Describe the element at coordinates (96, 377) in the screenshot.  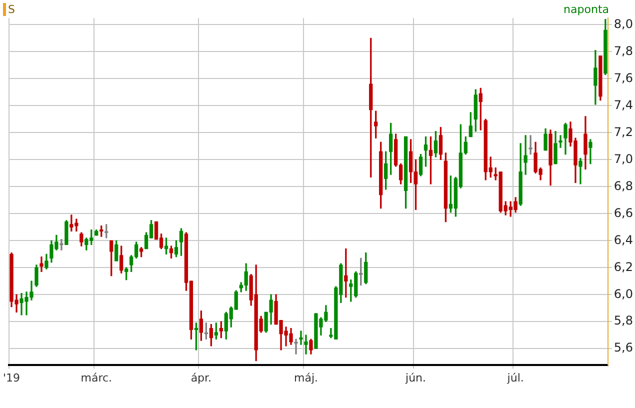
I see `x-tick-label: márc.` at that location.